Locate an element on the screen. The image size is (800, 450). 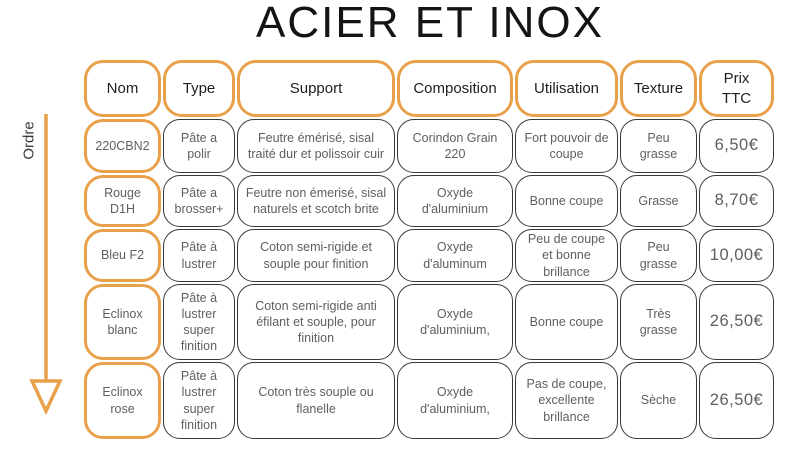
header-cell-type: Type is located at coordinates (199, 88).